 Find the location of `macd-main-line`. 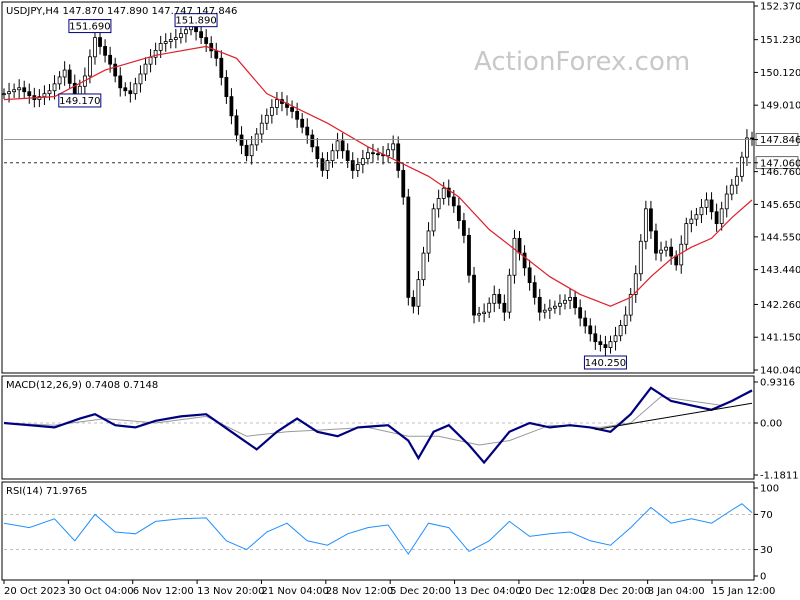

macd-main-line is located at coordinates (378, 425).